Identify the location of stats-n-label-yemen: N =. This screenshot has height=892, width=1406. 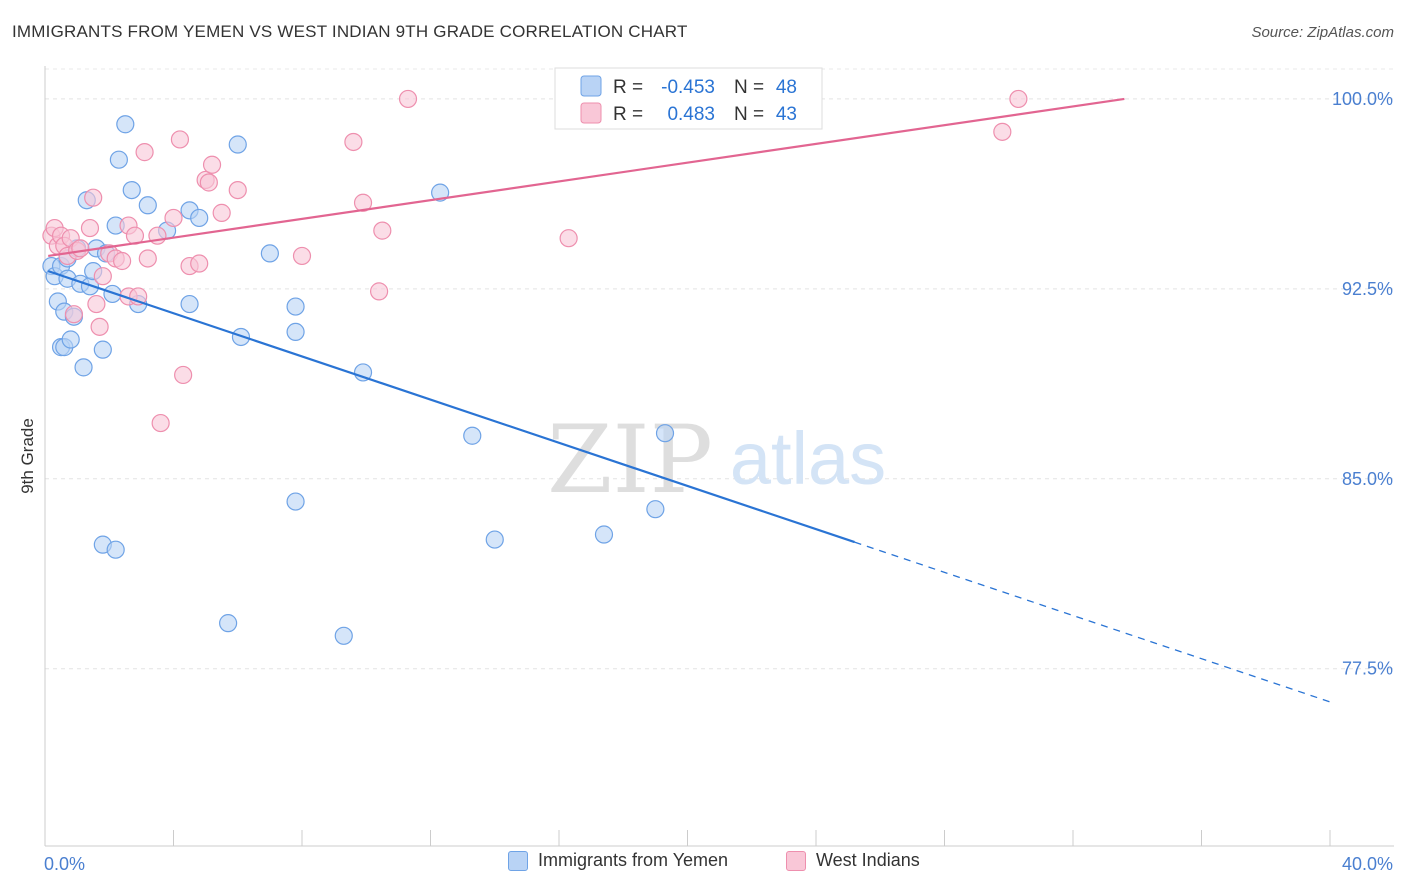
(749, 87).